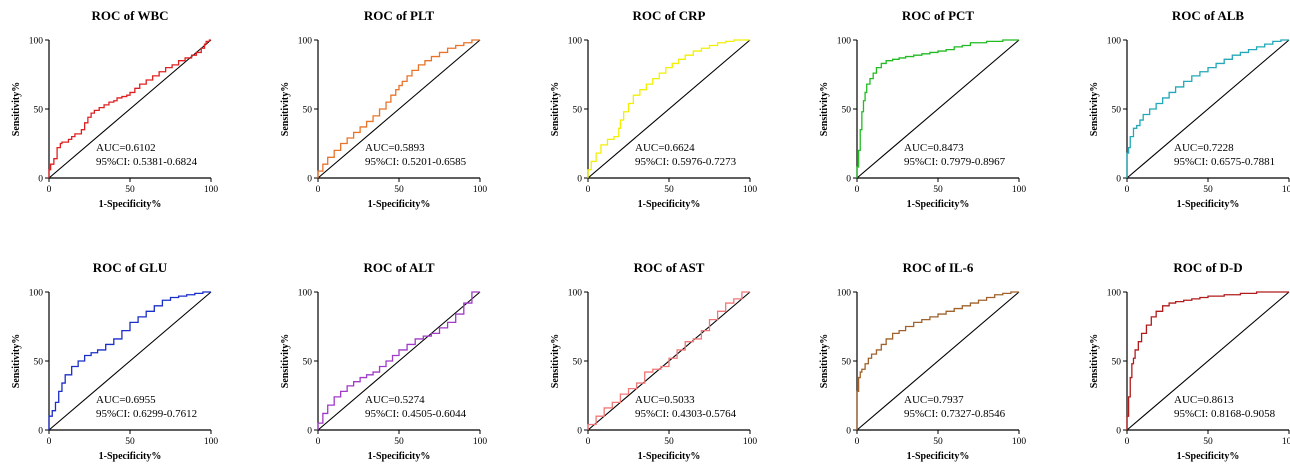  Describe the element at coordinates (147, 162) in the screenshot. I see `ci-label: 95%CI: 0.5381-0.6824` at that location.